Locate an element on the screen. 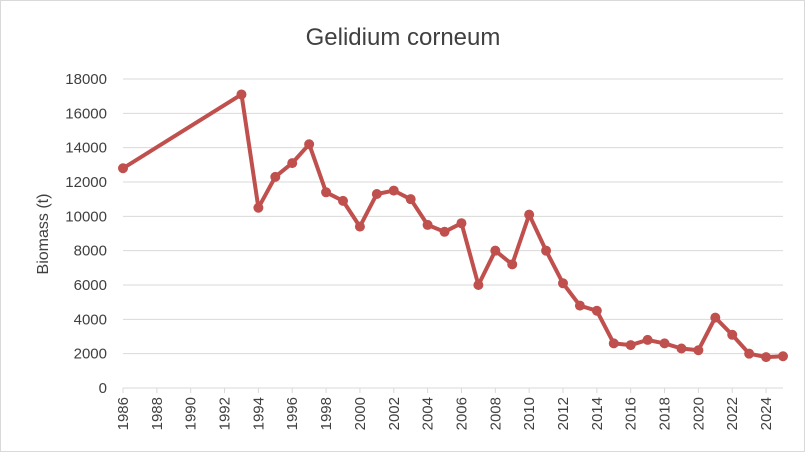 The width and height of the screenshot is (805, 452). data-point-2000 is located at coordinates (359, 226).